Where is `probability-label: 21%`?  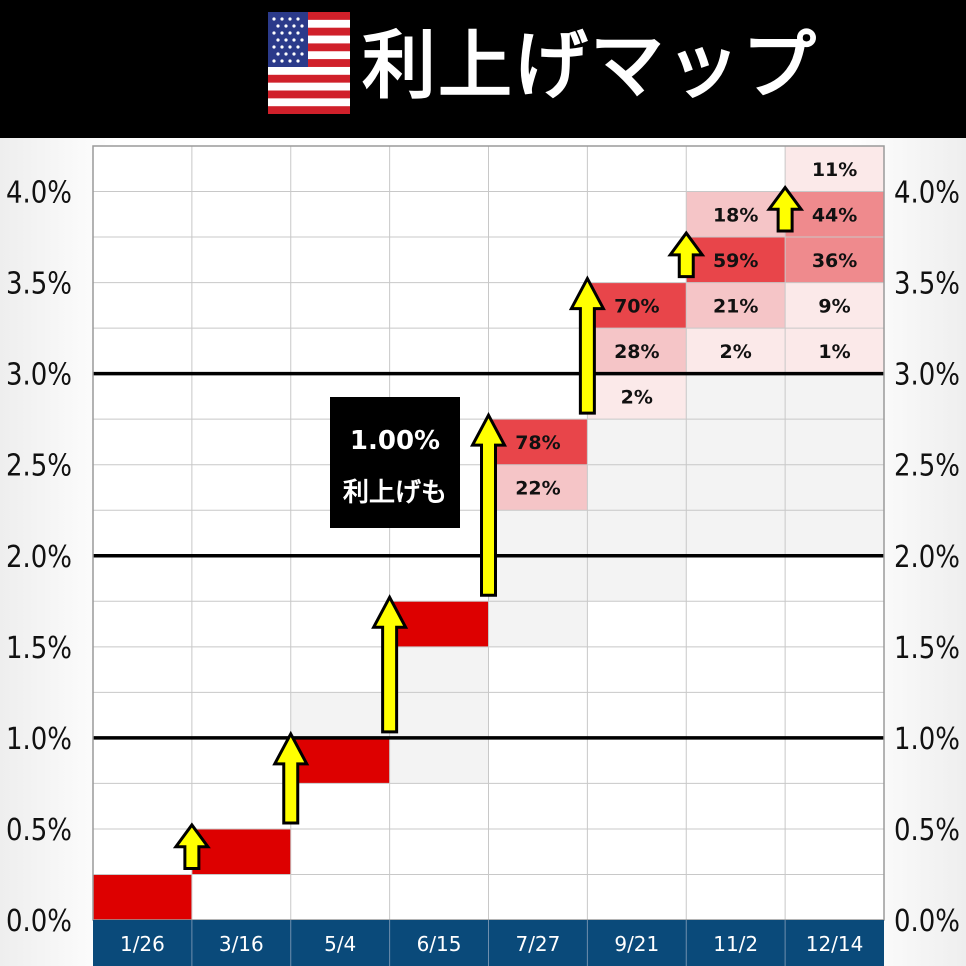 probability-label: 21% is located at coordinates (735, 306).